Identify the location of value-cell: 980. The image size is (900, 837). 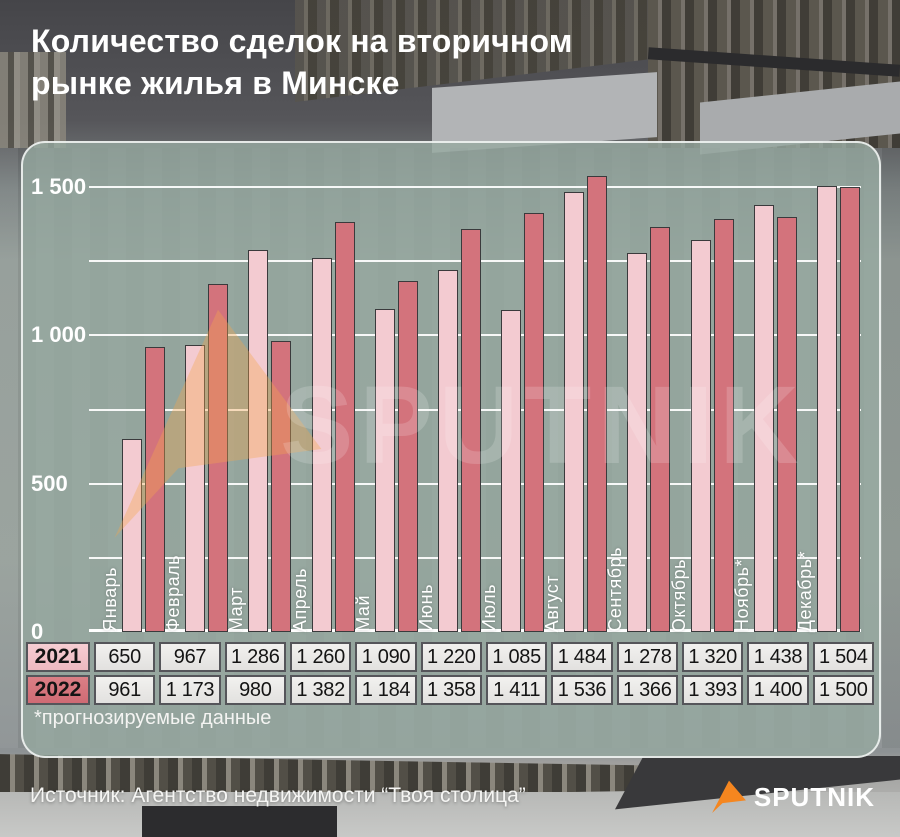
(255, 690).